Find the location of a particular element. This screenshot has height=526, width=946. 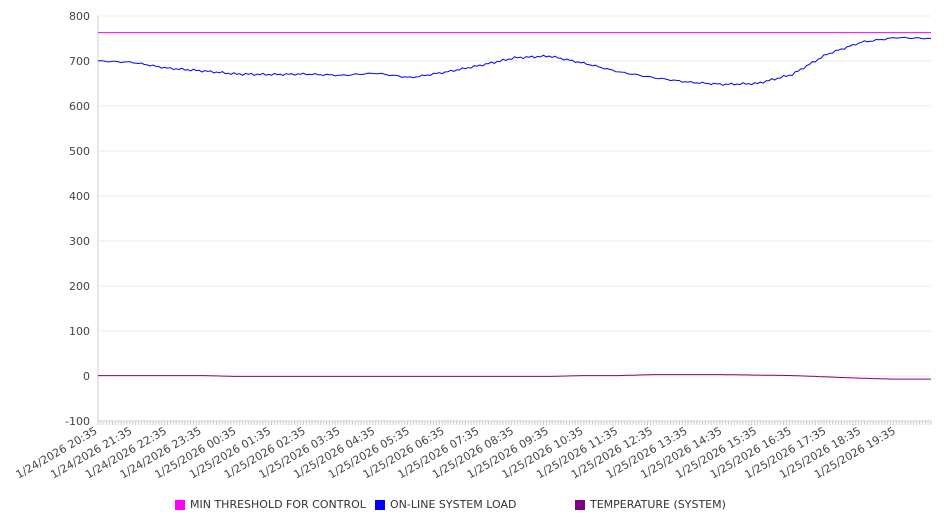

legend-item-temperature: TEMPERATURE (SYSTEM) is located at coordinates (650, 504).